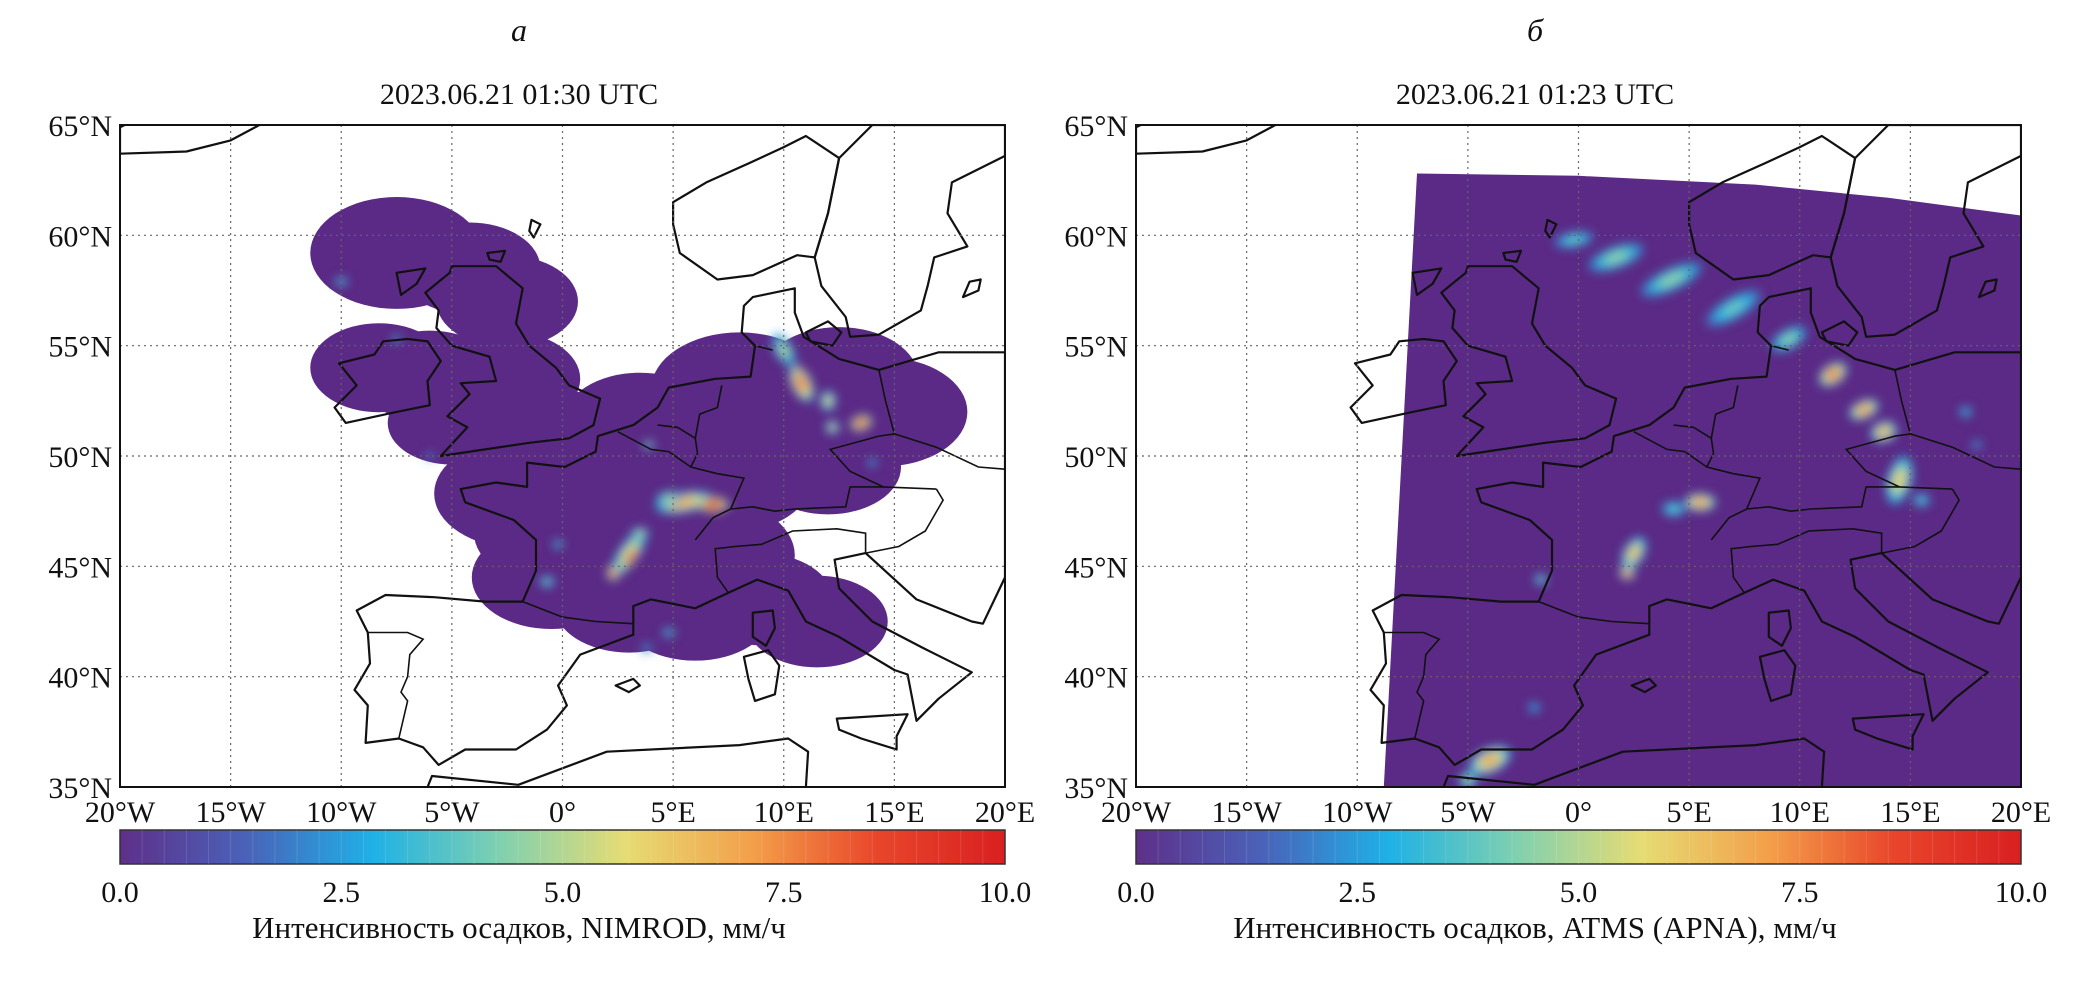 Image resolution: width=2077 pixels, height=1003 pixels. What do you see at coordinates (1582, 869) in the screenshot?
I see `colorbar: 0.0 2.5 5.0 7.5 10.0` at bounding box center [1582, 869].